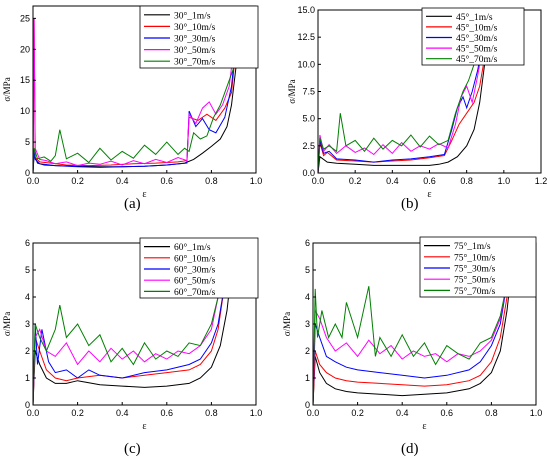  What do you see at coordinates (475, 280) in the screenshot?
I see `legend-label-4: 75°_50m/s` at bounding box center [475, 280].